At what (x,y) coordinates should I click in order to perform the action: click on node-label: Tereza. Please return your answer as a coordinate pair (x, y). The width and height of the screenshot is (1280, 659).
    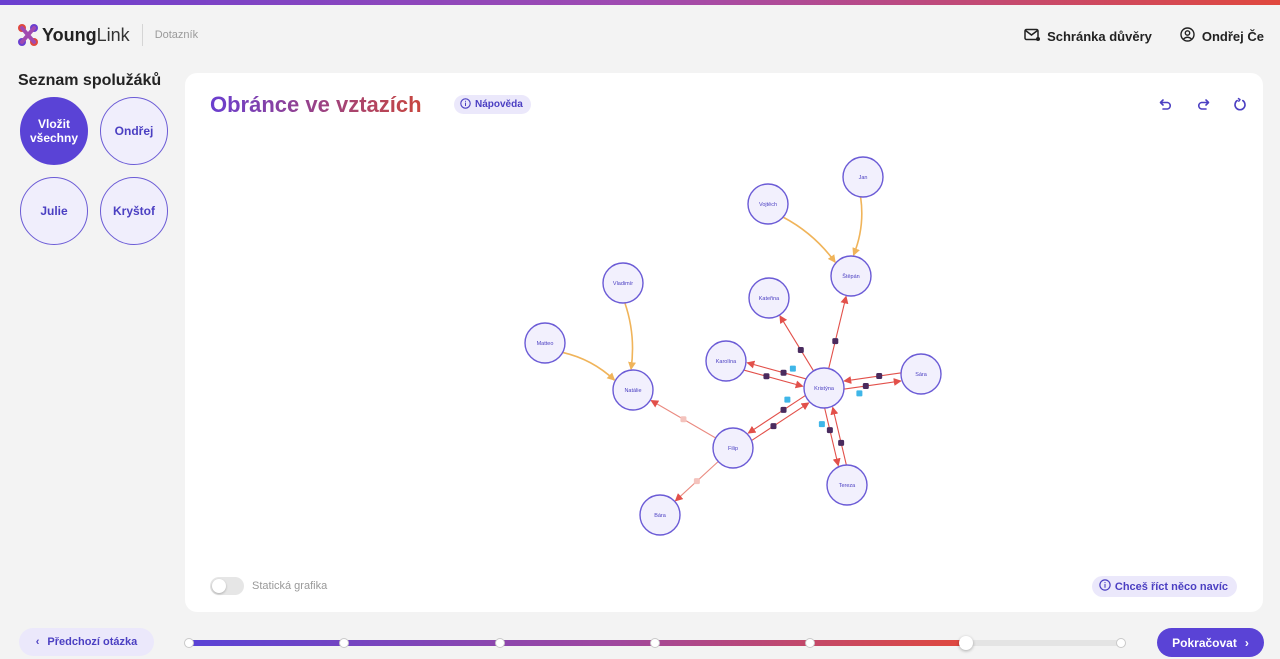
    Looking at the image, I should click on (847, 486).